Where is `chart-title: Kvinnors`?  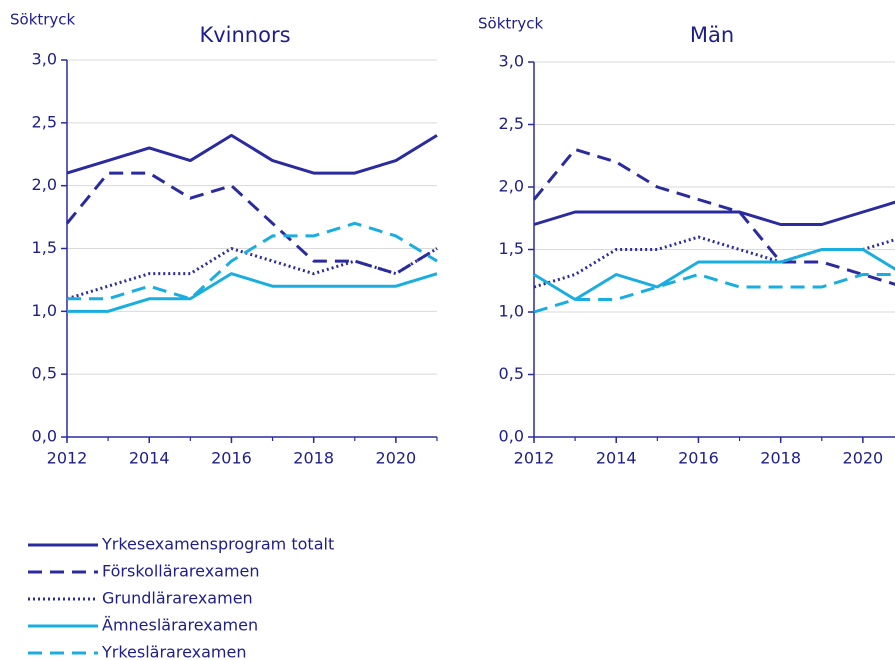 chart-title: Kvinnors is located at coordinates (244, 35).